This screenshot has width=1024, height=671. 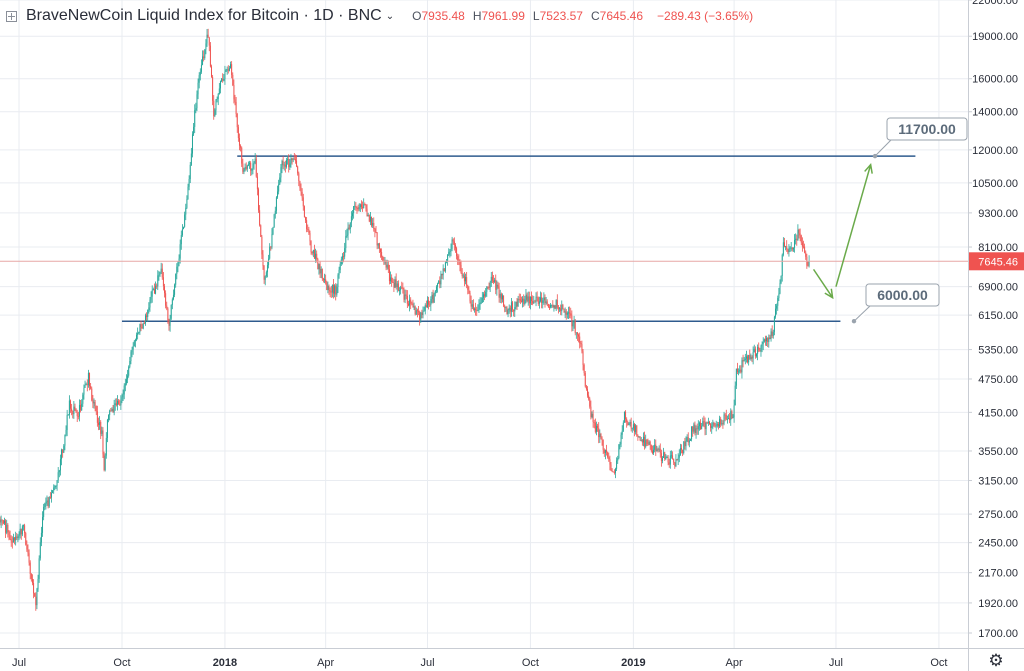 I want to click on callout-pointer, so click(x=887, y=148).